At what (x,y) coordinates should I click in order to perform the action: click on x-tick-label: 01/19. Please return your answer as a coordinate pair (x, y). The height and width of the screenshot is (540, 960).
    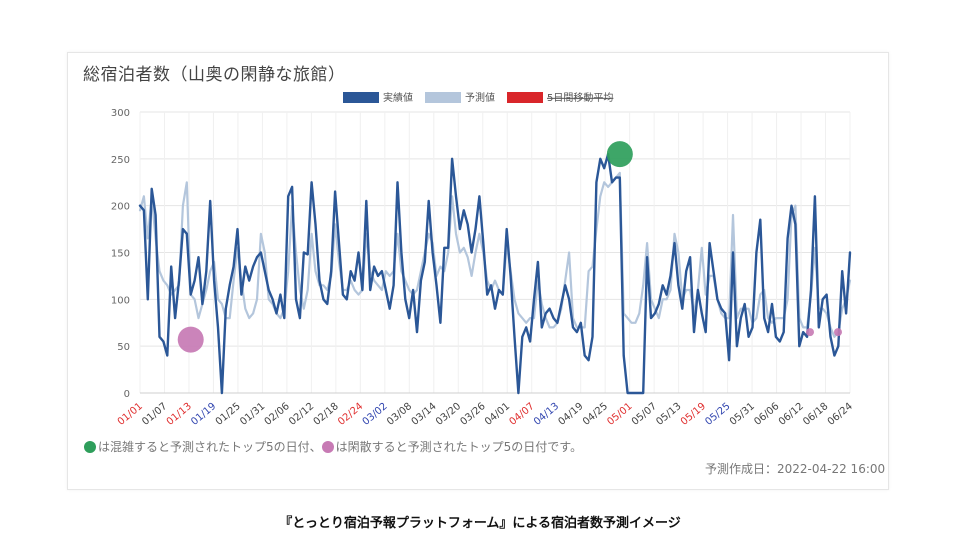
    Looking at the image, I should click on (203, 414).